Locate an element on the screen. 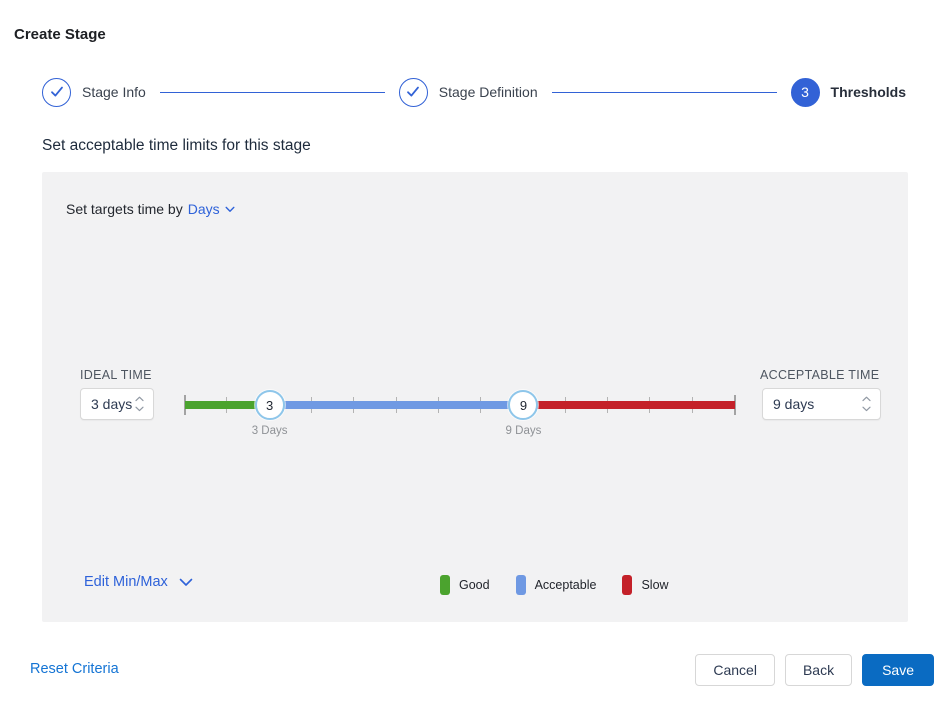 This screenshot has height=701, width=949. edit-minmax-toggle: Edit Min/Max is located at coordinates (138, 582).